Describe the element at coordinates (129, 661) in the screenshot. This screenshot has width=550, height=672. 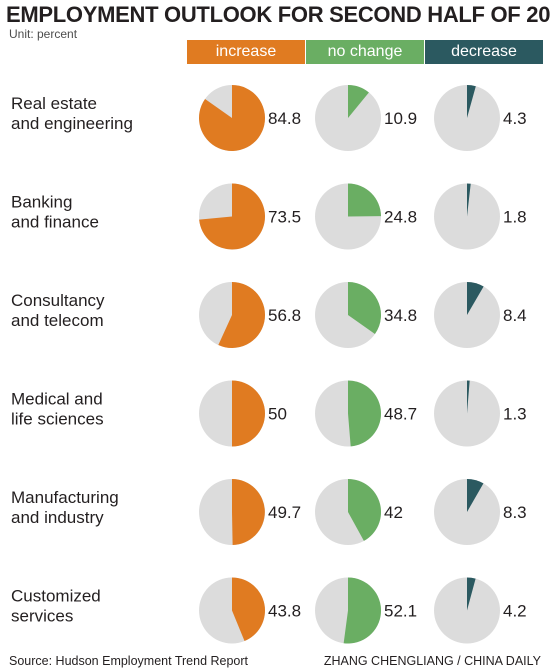
I see `source-note: Source: Hudson Employment Trend Report` at that location.